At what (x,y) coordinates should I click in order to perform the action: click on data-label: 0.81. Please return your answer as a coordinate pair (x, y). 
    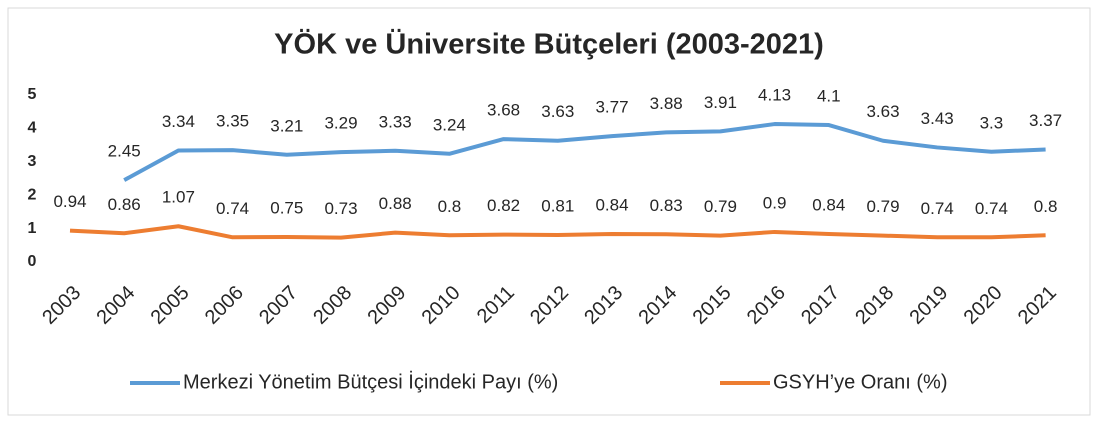
    Looking at the image, I should click on (557, 205).